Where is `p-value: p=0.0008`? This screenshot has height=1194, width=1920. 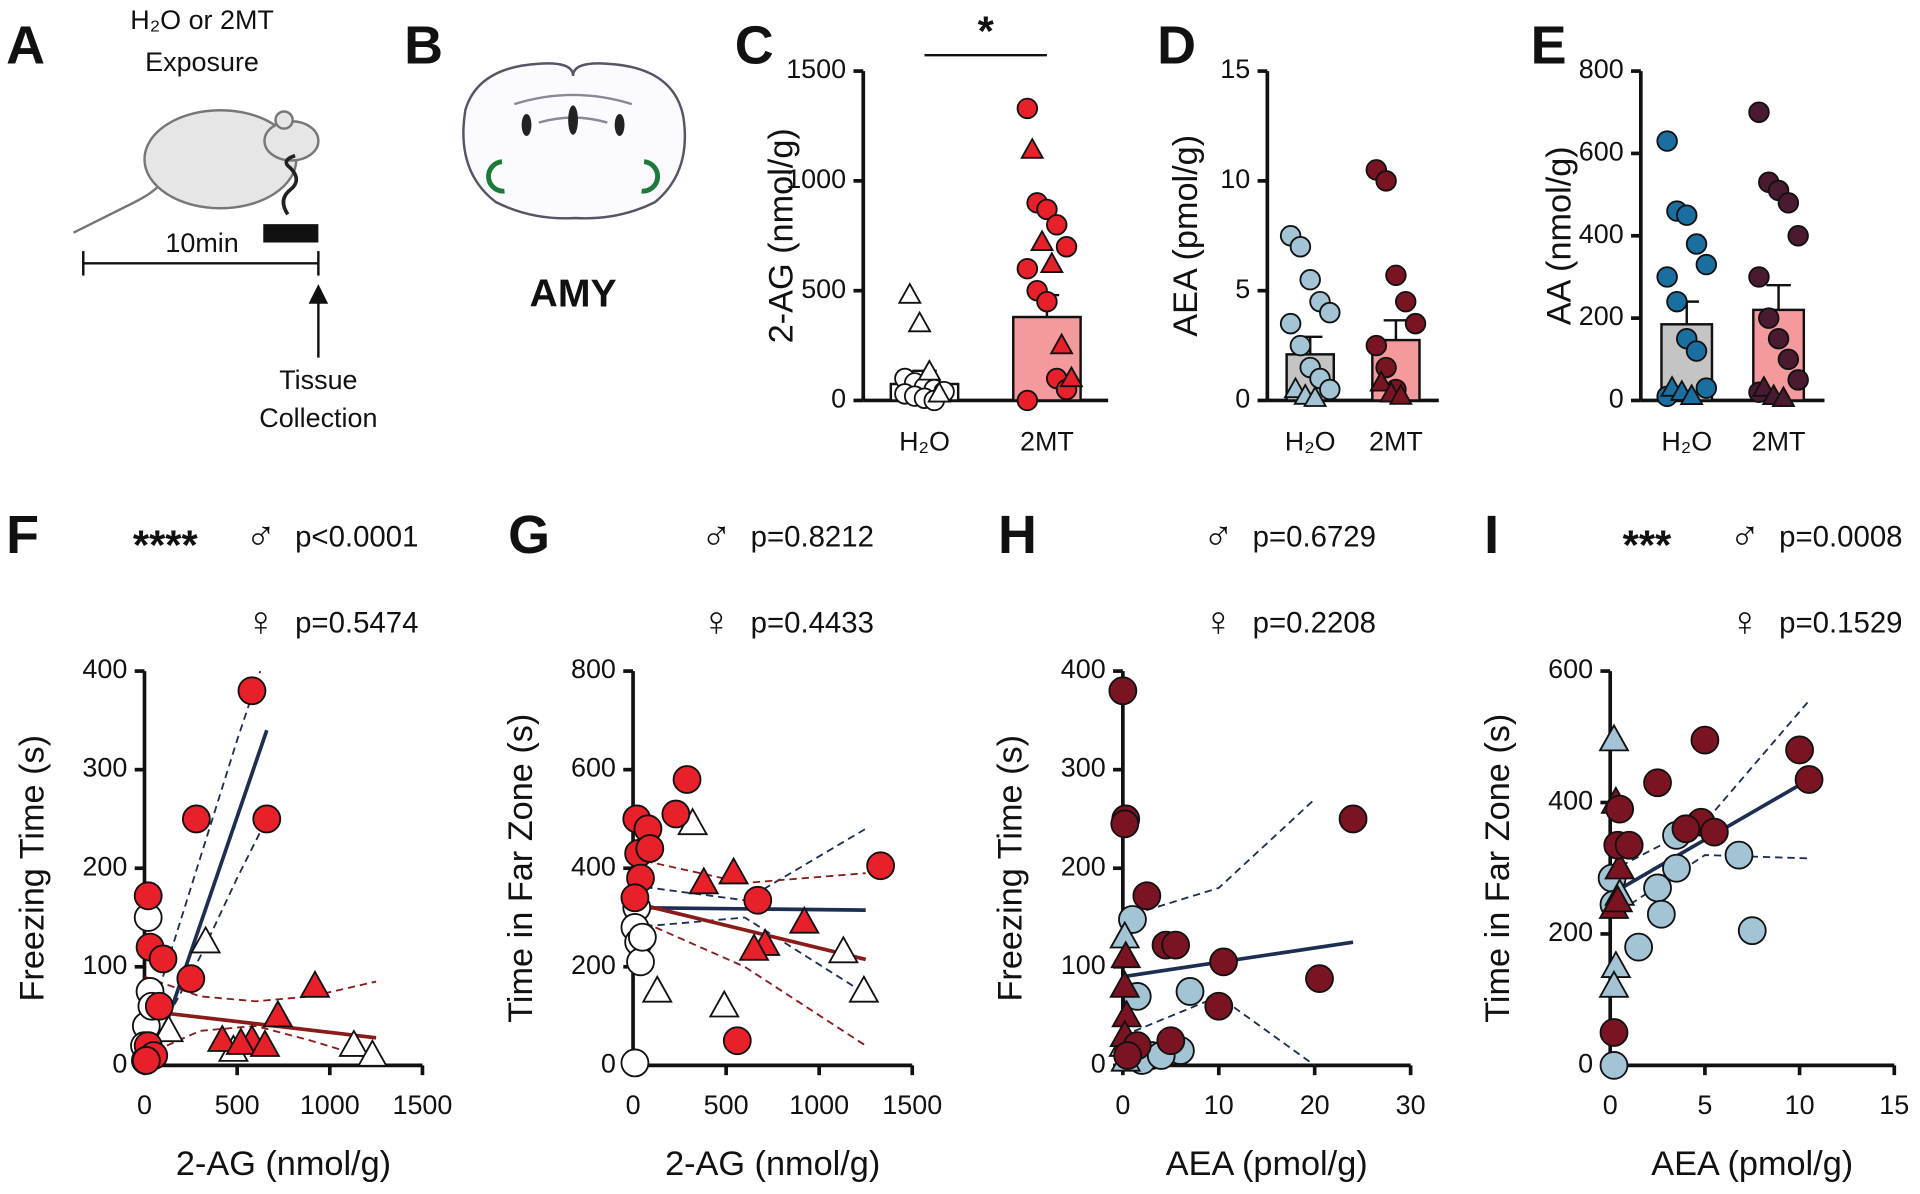
p-value: p=0.0008 is located at coordinates (1840, 537).